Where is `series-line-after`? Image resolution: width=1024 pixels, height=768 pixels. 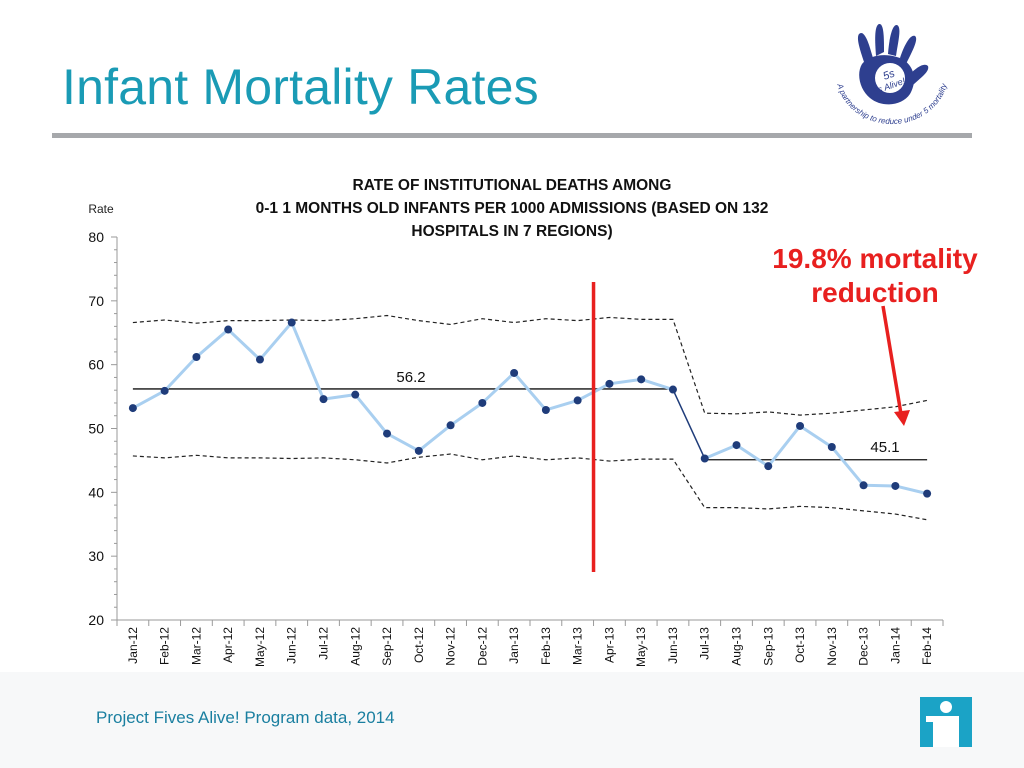
series-line-after is located at coordinates (816, 460).